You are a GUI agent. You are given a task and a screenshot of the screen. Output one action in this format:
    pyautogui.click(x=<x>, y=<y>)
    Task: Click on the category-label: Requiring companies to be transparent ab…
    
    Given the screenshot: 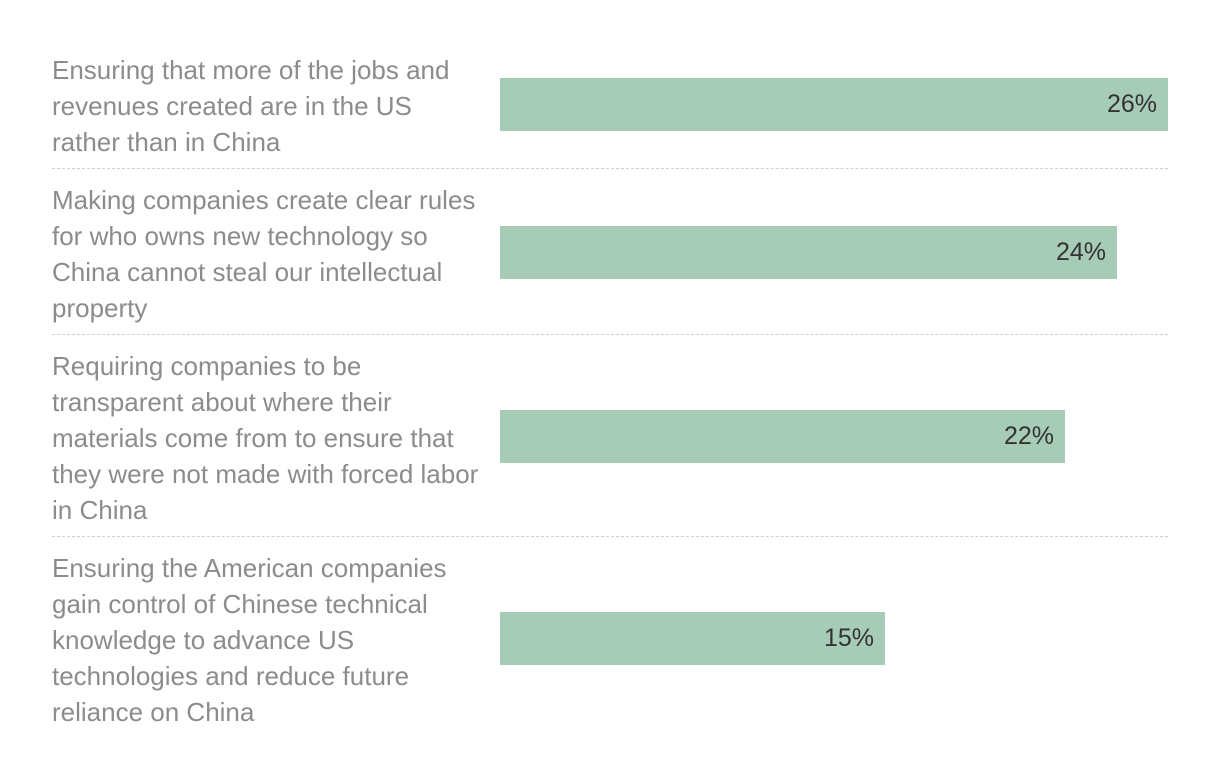 What is the action you would take?
    pyautogui.click(x=265, y=438)
    